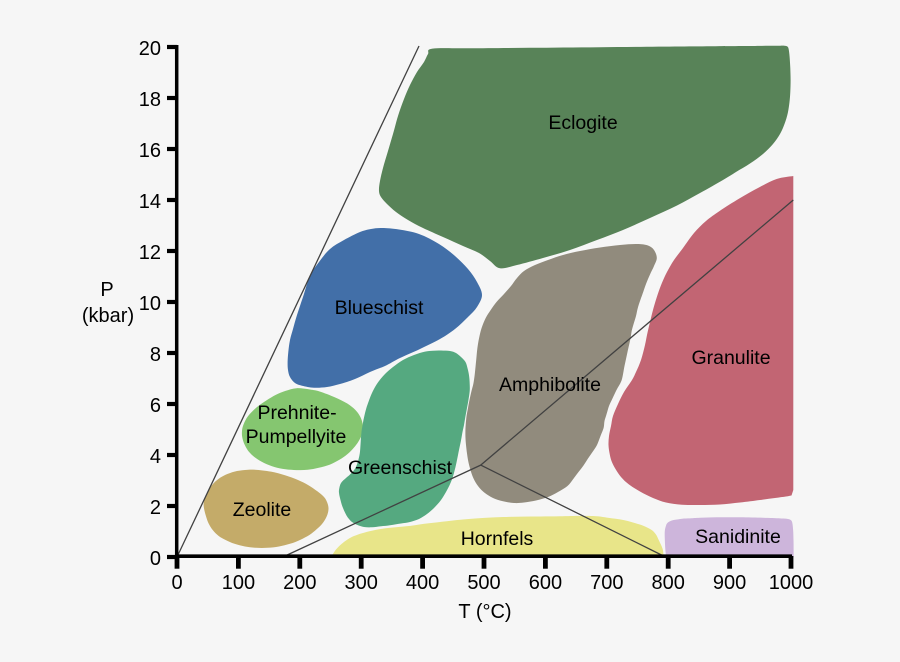 This screenshot has height=662, width=900. What do you see at coordinates (150, 304) in the screenshot?
I see `svg-text: 10` at bounding box center [150, 304].